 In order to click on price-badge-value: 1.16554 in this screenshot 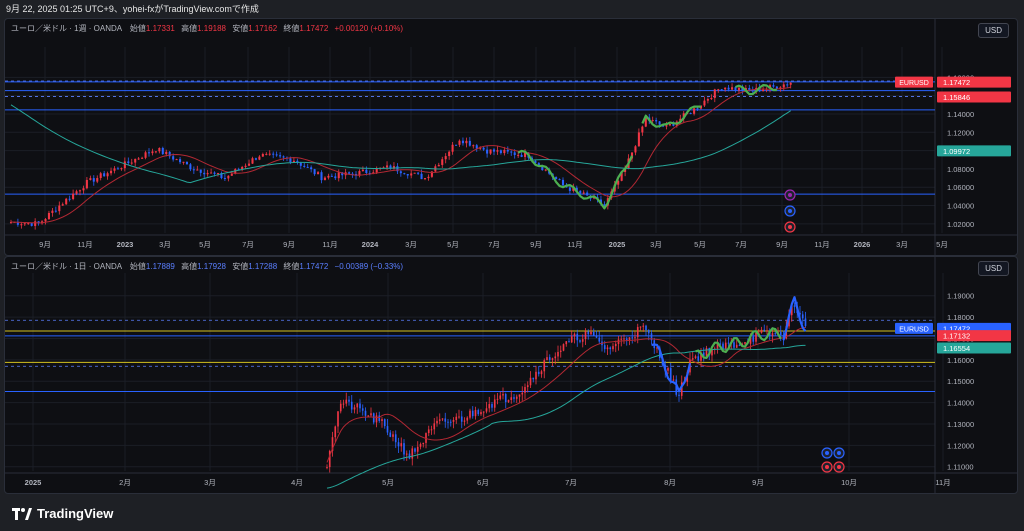, I will do `click(956, 348)`.